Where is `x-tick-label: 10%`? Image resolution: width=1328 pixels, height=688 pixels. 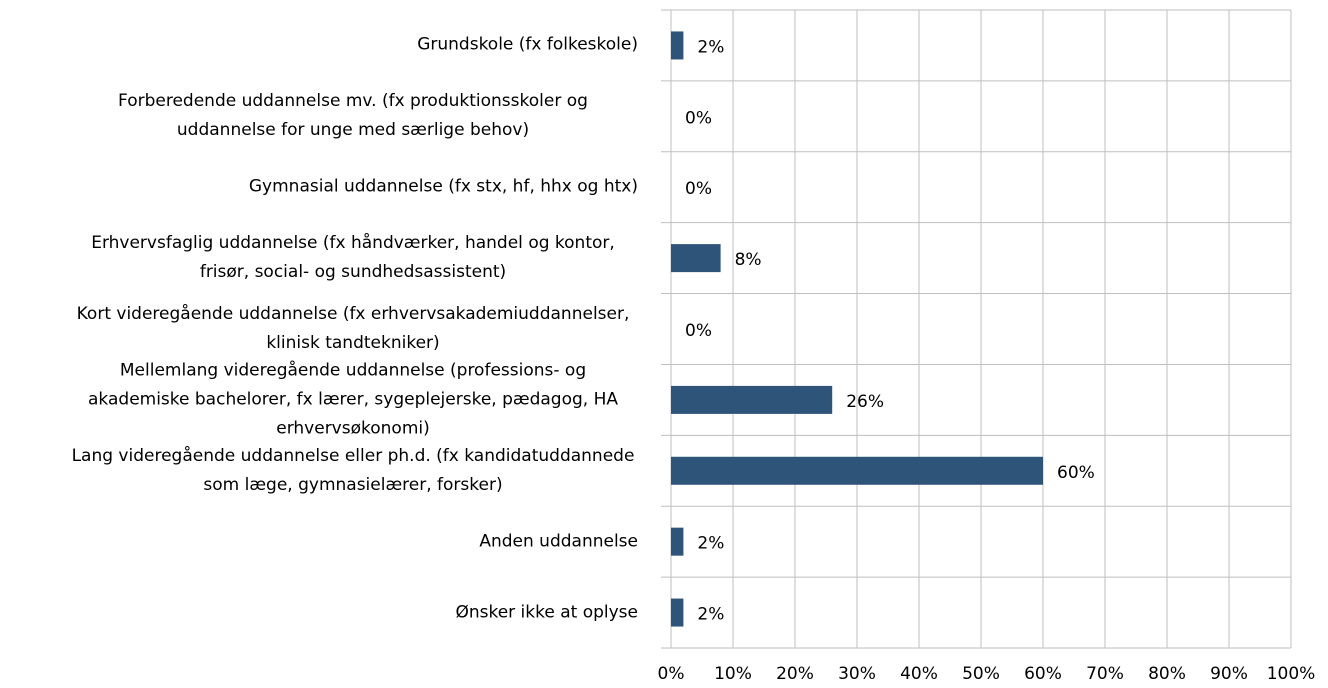
x-tick-label: 10% is located at coordinates (733, 674).